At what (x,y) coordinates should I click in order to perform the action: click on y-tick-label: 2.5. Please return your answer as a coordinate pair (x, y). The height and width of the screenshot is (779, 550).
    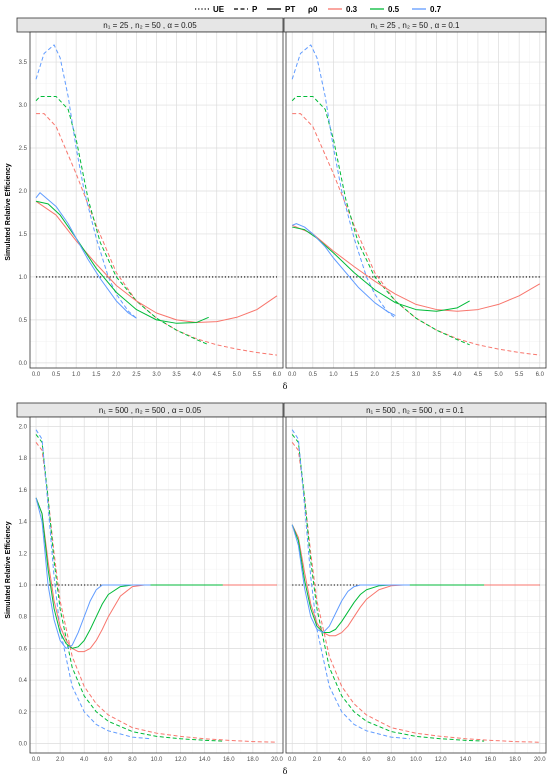
    Looking at the image, I should click on (23, 149).